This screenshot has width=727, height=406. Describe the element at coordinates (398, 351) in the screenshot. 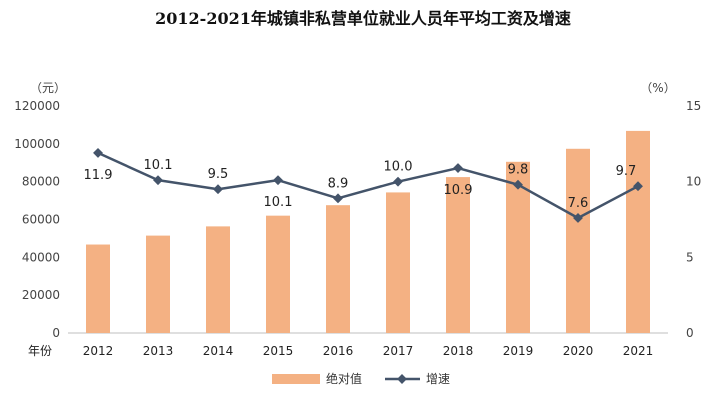

I see `x-axis-tick-label: 2017` at that location.